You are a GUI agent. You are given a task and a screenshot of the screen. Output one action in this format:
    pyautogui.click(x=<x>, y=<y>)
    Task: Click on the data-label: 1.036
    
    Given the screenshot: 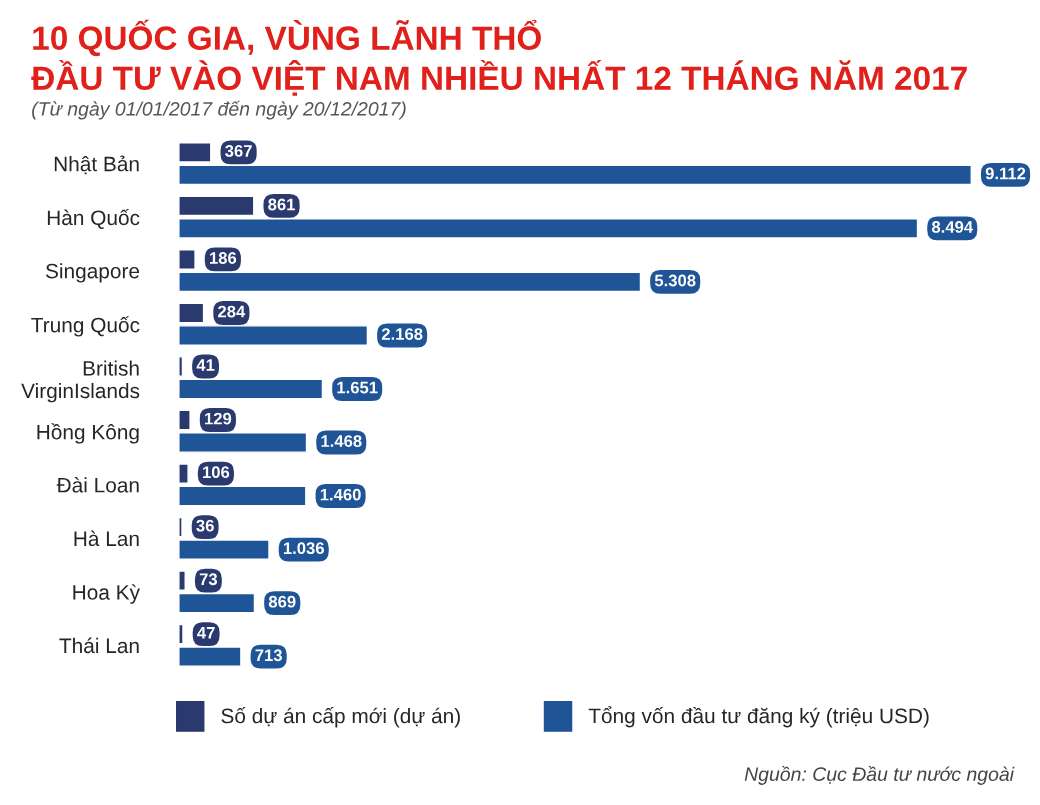 What is the action you would take?
    pyautogui.click(x=303, y=548)
    